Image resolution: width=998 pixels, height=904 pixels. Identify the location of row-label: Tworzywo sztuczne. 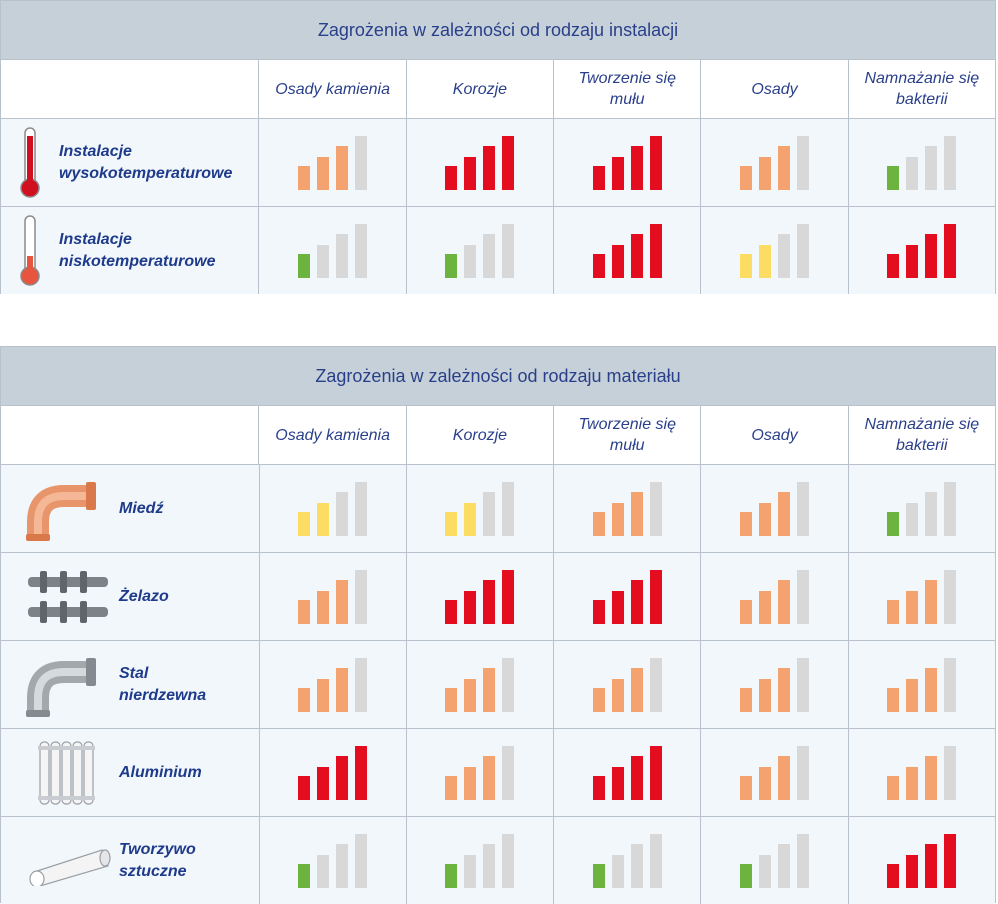
(157, 860).